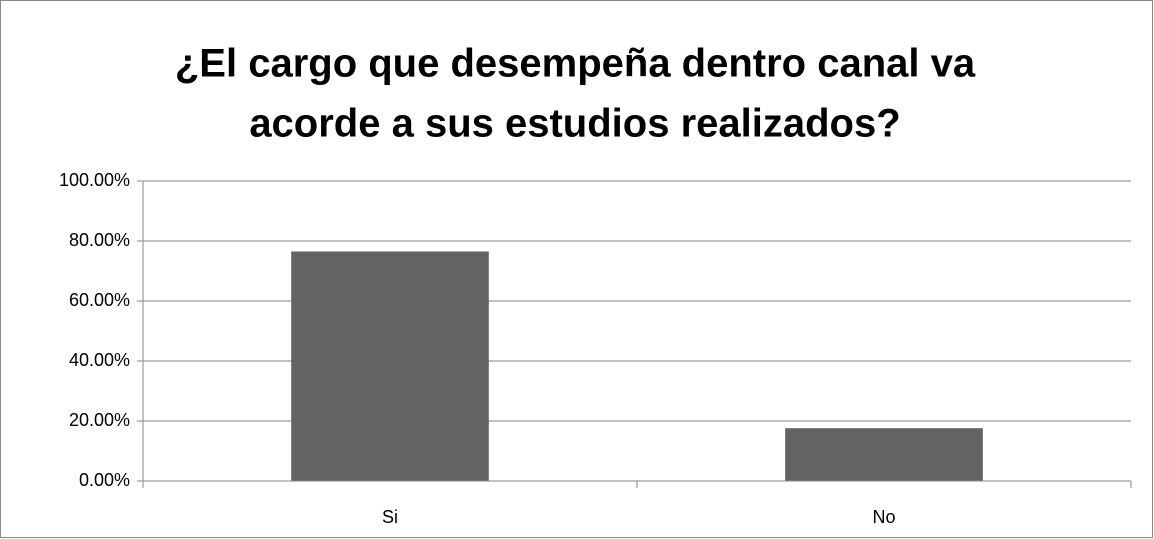 The height and width of the screenshot is (539, 1154). Describe the element at coordinates (575, 64) in the screenshot. I see `chart-title: ¿El cargo que desempeña dentro canal va` at that location.